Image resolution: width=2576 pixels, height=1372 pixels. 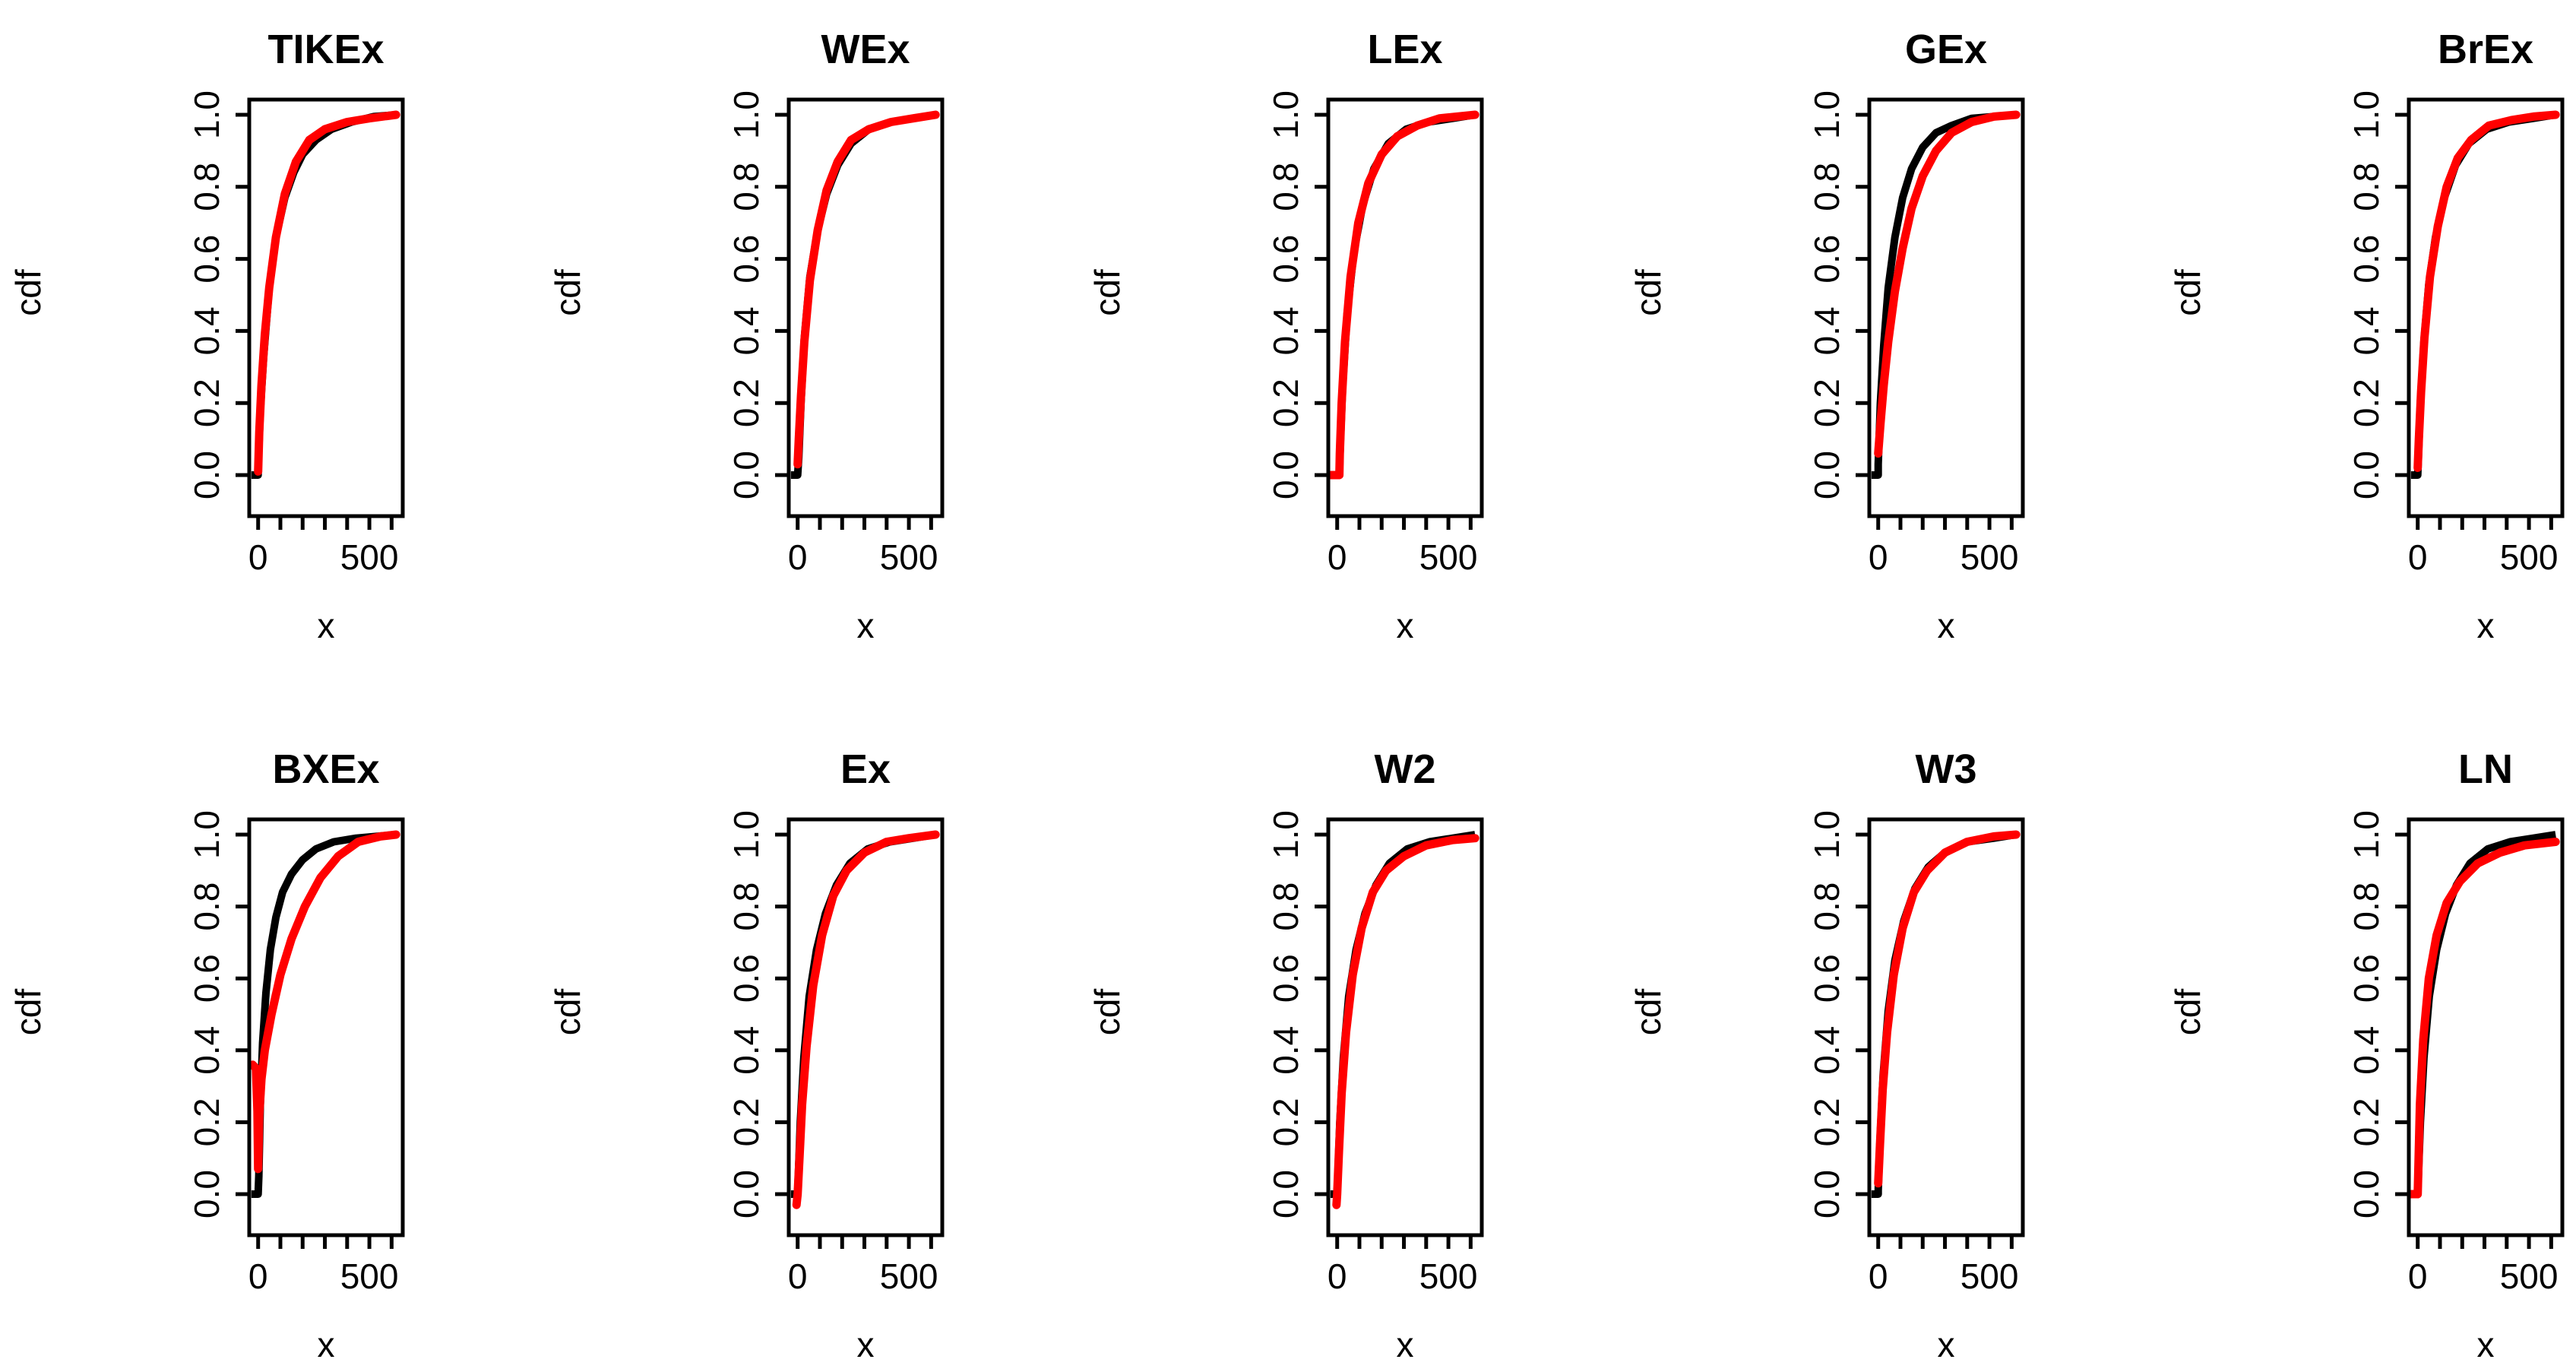 I want to click on panel-title: W2, so click(x=1406, y=769).